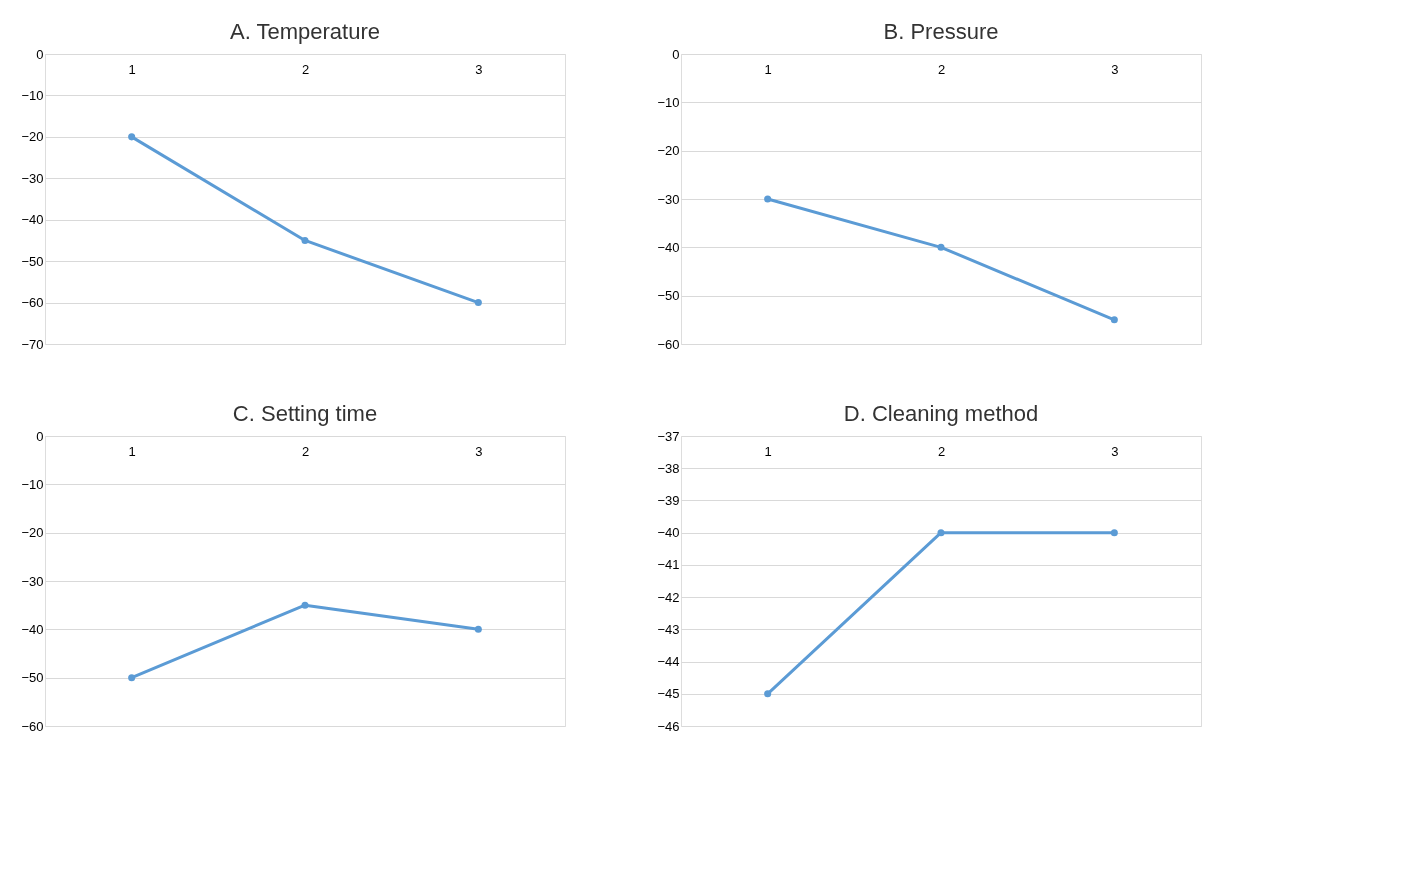 The image size is (1402, 889). Describe the element at coordinates (668, 629) in the screenshot. I see `y-tick-label: −43` at that location.